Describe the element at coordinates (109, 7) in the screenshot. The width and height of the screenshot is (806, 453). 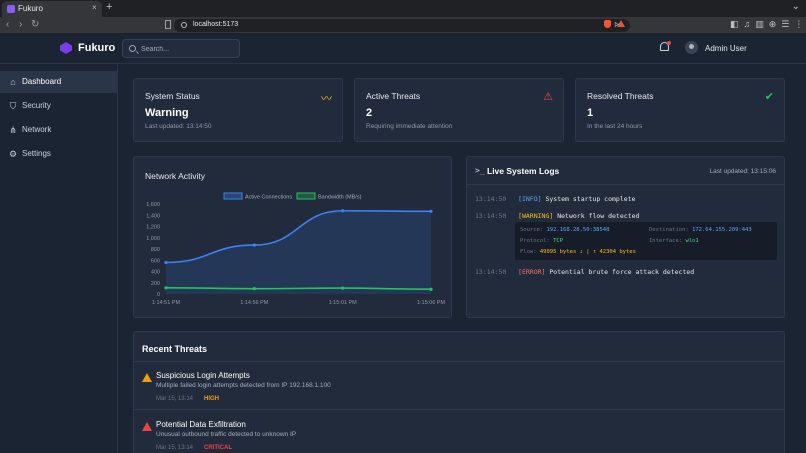
I see `new-tab-button: +` at that location.